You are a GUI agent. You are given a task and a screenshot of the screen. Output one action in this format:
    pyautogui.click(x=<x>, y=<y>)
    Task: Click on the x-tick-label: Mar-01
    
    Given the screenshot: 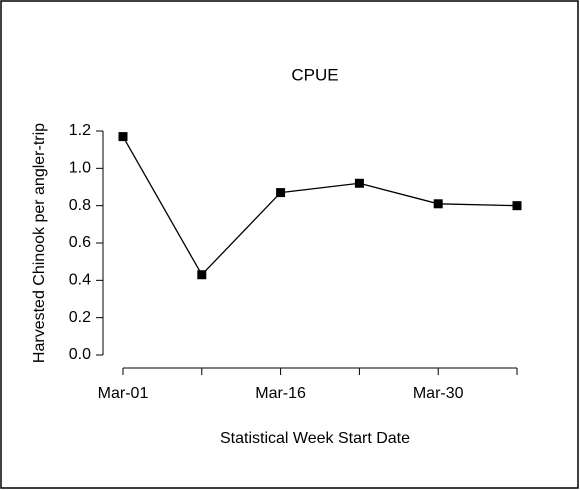 What is the action you would take?
    pyautogui.click(x=123, y=393)
    